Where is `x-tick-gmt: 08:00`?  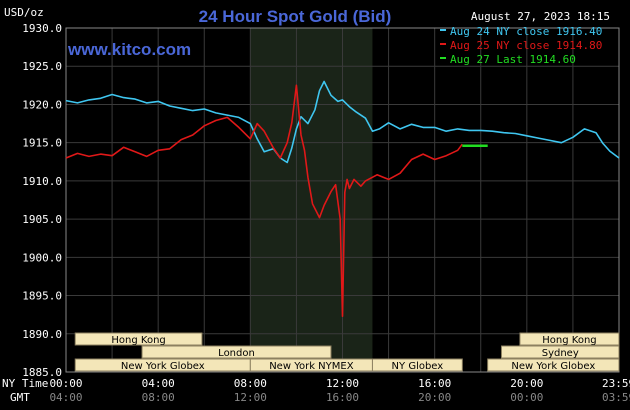
x-tick-gmt: 08:00 is located at coordinates (158, 397).